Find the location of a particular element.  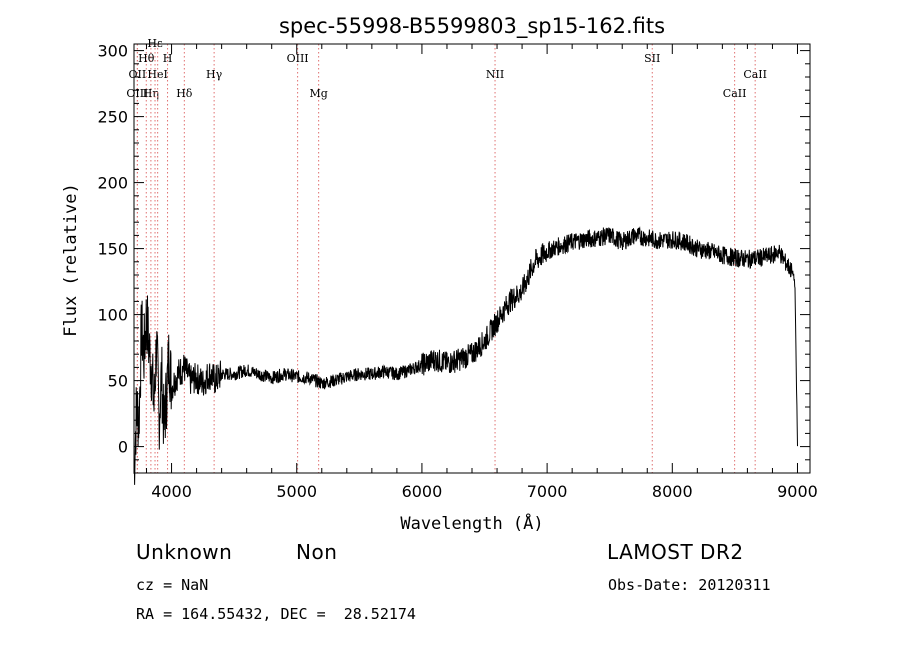

line-label: H is located at coordinates (168, 58).